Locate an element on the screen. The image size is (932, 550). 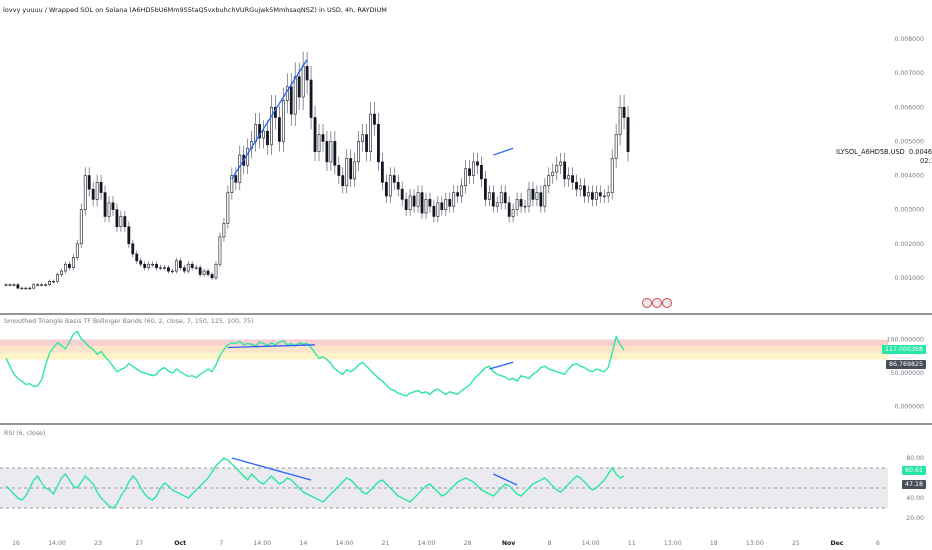
time-axis-tick: 28 is located at coordinates (468, 543).